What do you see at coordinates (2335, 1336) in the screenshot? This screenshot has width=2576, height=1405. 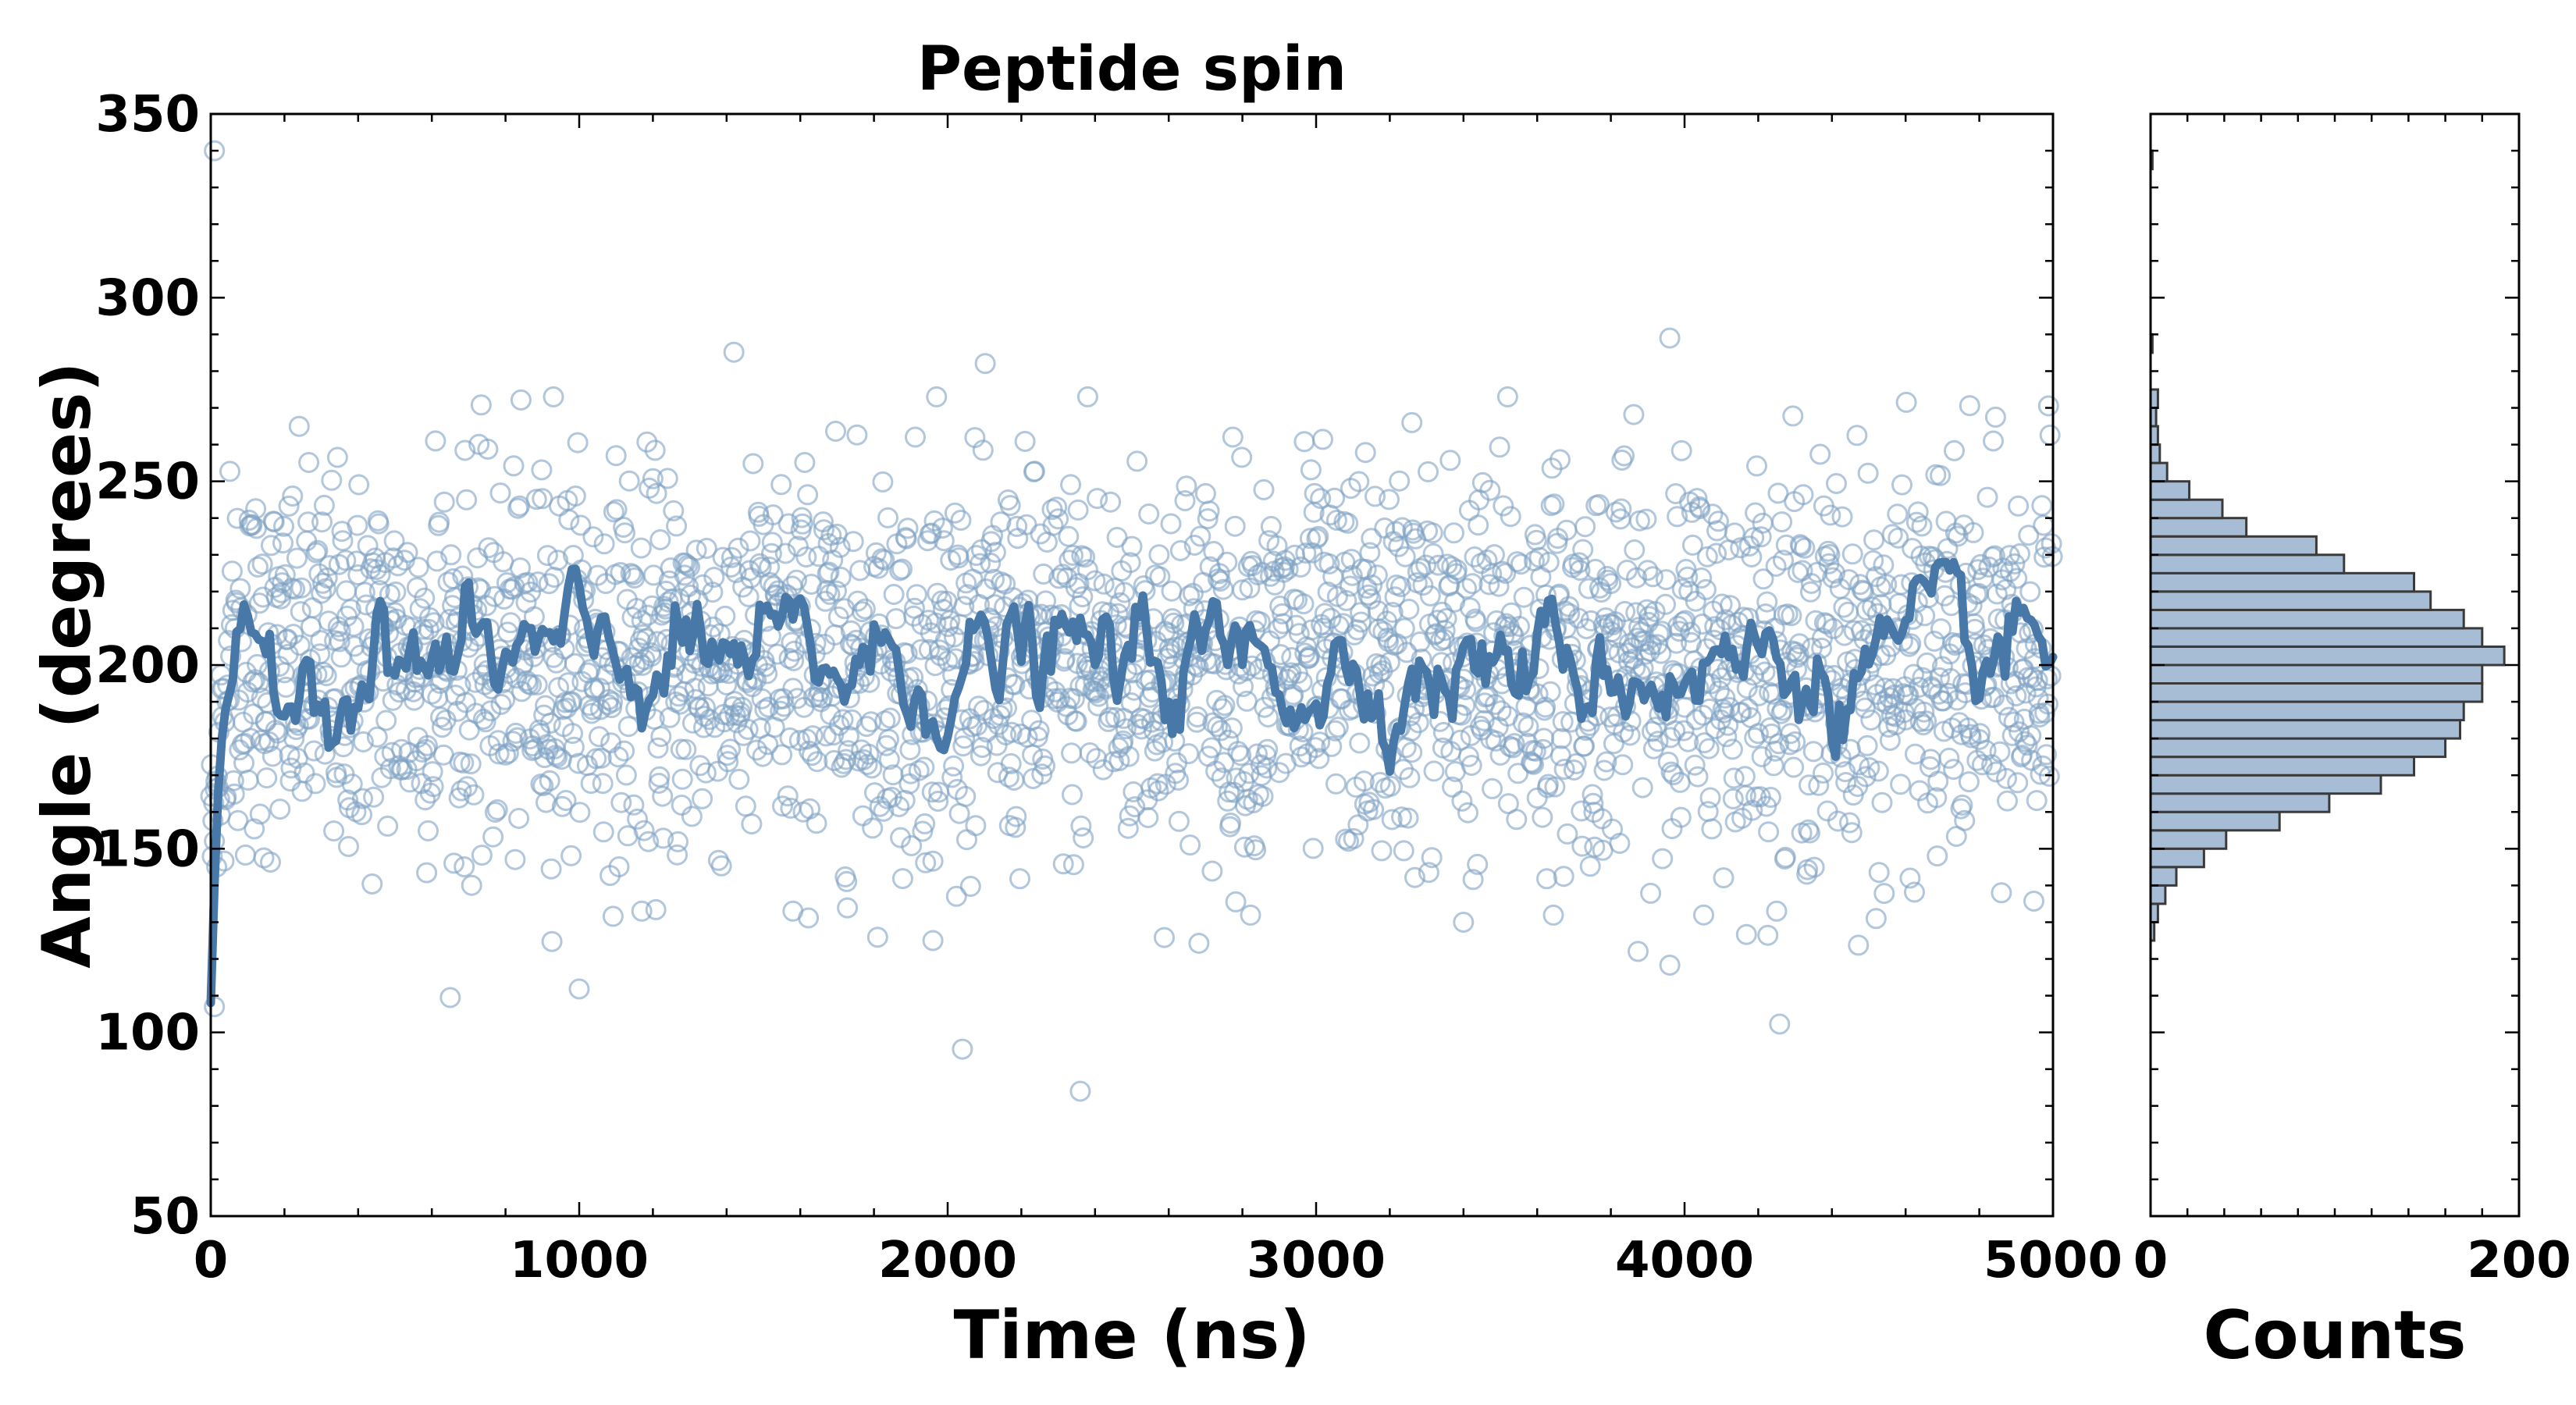 I see `histogram-x-axis-label: Counts` at bounding box center [2335, 1336].